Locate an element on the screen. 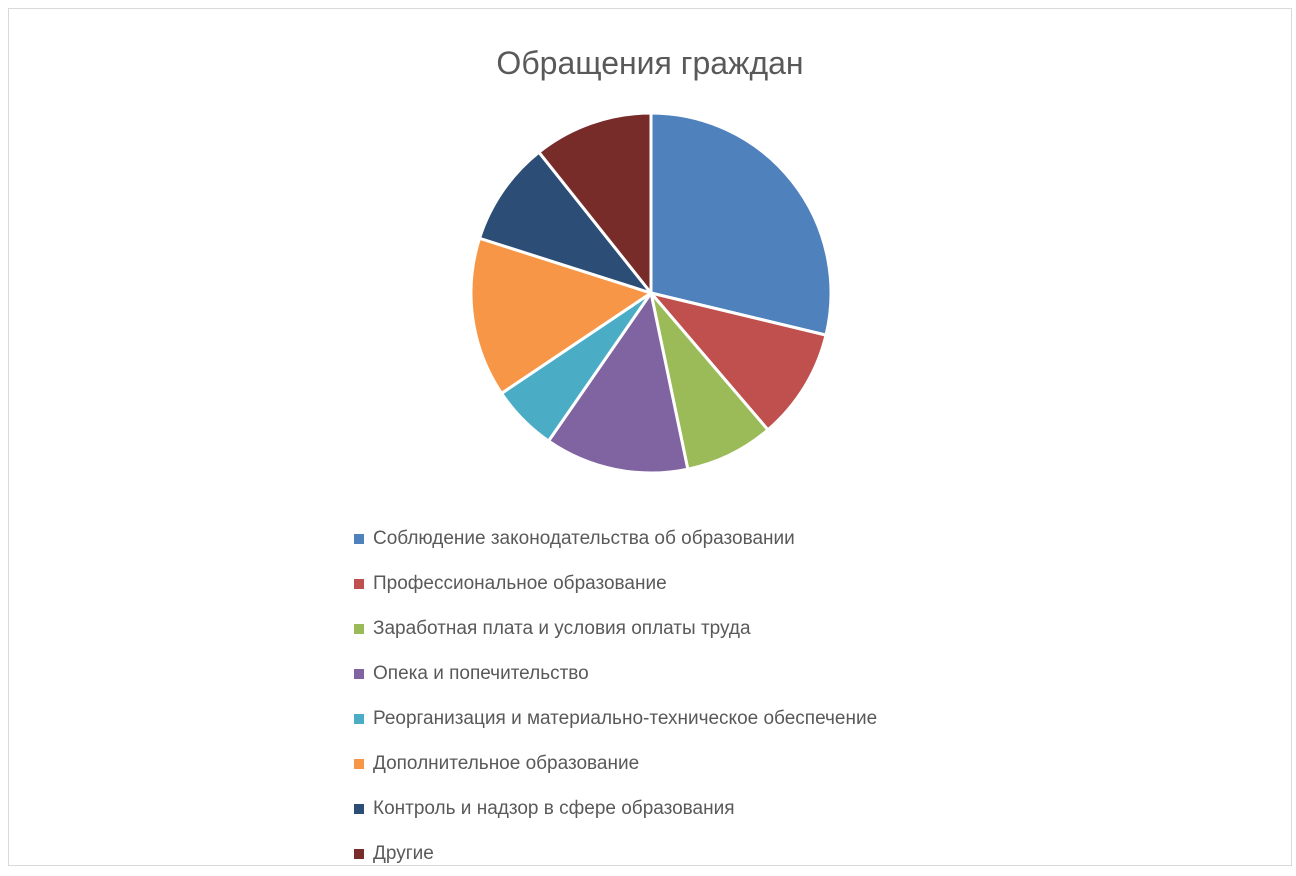 Image resolution: width=1296 pixels, height=876 pixels. legend-item: Профессиональное образование is located at coordinates (615, 583).